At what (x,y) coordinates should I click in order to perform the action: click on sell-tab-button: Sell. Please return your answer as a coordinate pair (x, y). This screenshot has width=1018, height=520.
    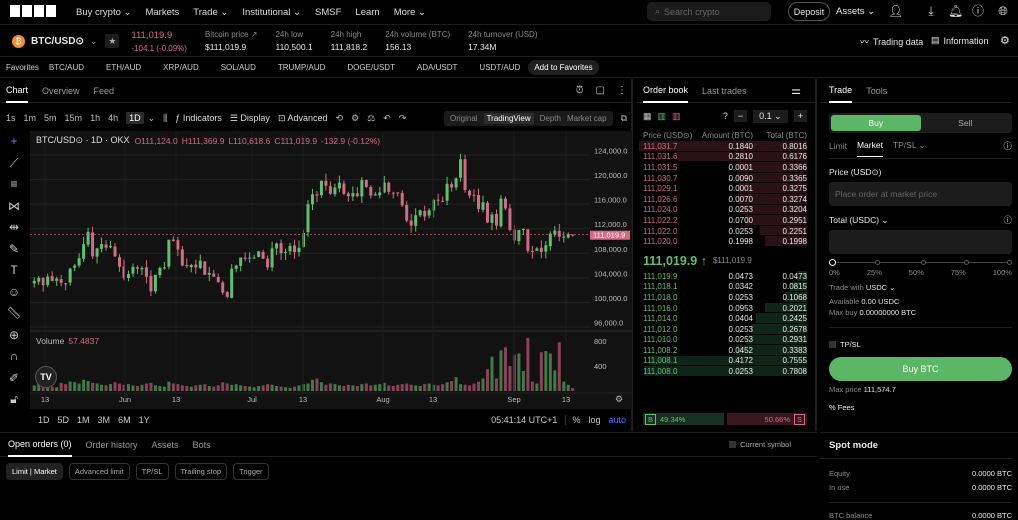
    Looking at the image, I should click on (965, 123).